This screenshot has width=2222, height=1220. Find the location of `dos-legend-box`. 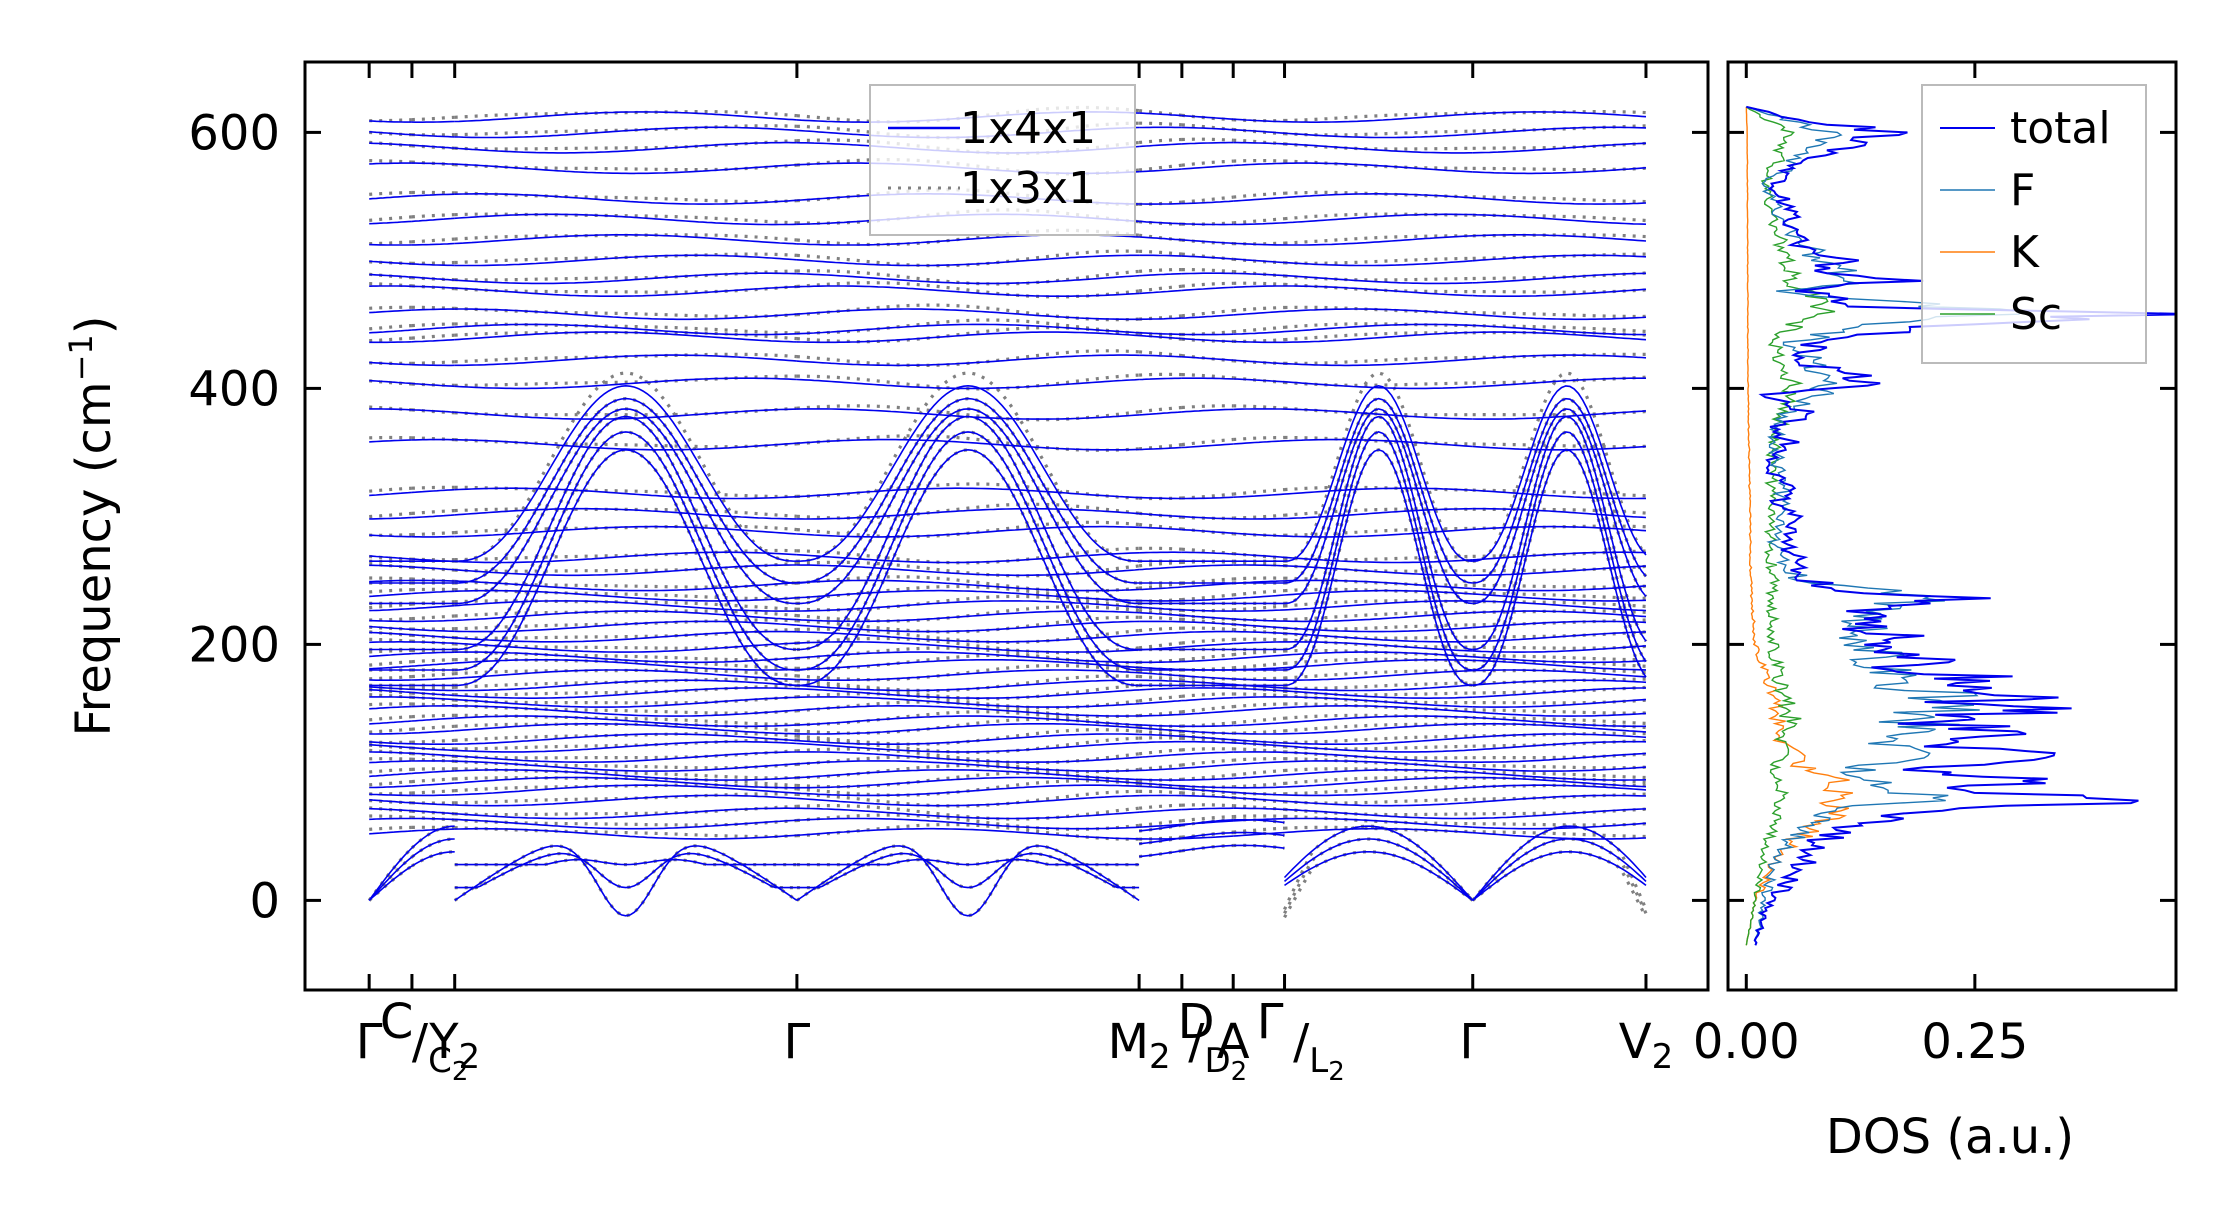

dos-legend-box is located at coordinates (2034, 224).